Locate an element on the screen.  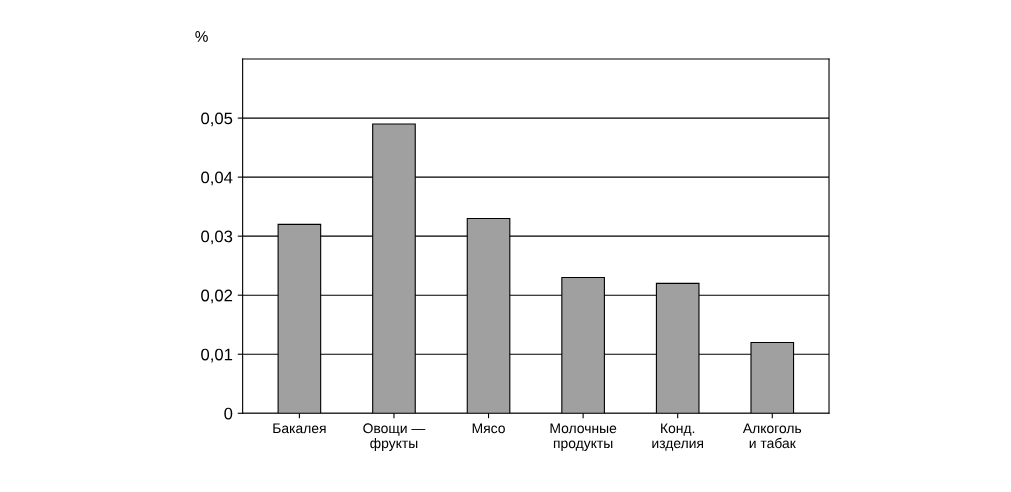
x-tick-label: Алкоголь и табак is located at coordinates (772, 436).